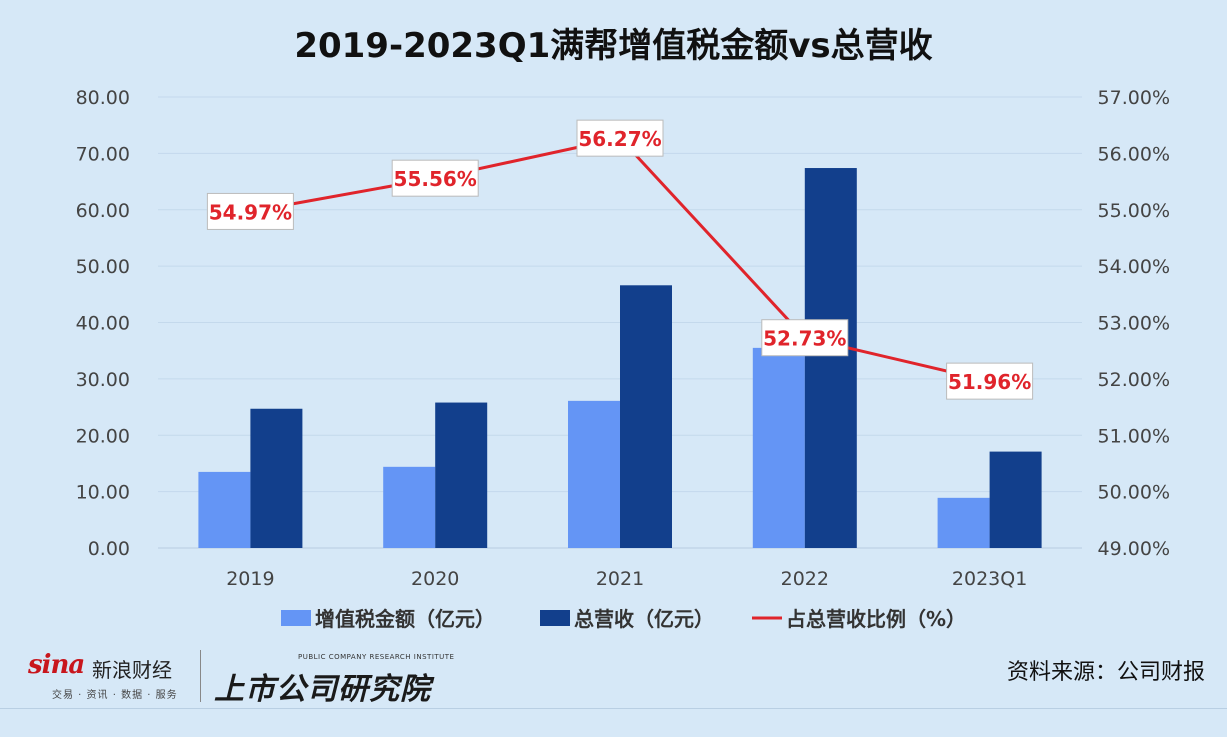 The image size is (1227, 737). What do you see at coordinates (1134, 154) in the screenshot?
I see `y2-tick-label: 56.00%` at bounding box center [1134, 154].